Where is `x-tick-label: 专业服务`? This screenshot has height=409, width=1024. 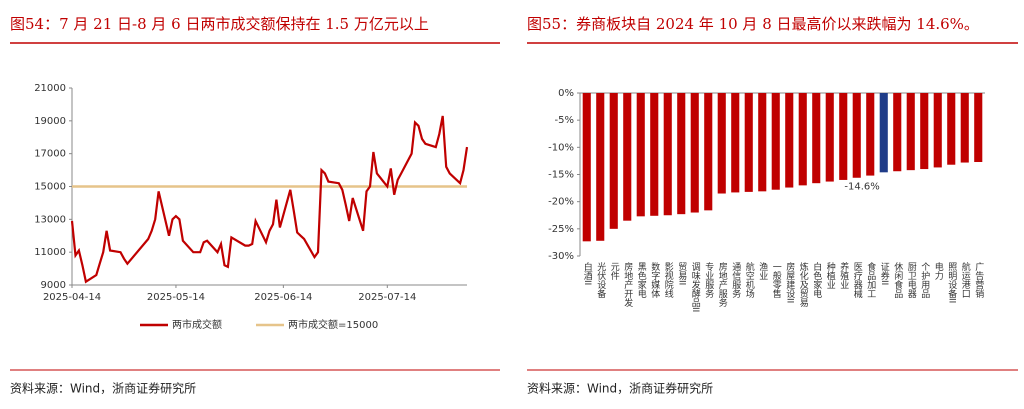 x-tick-label: 专业服务 is located at coordinates (708, 280).